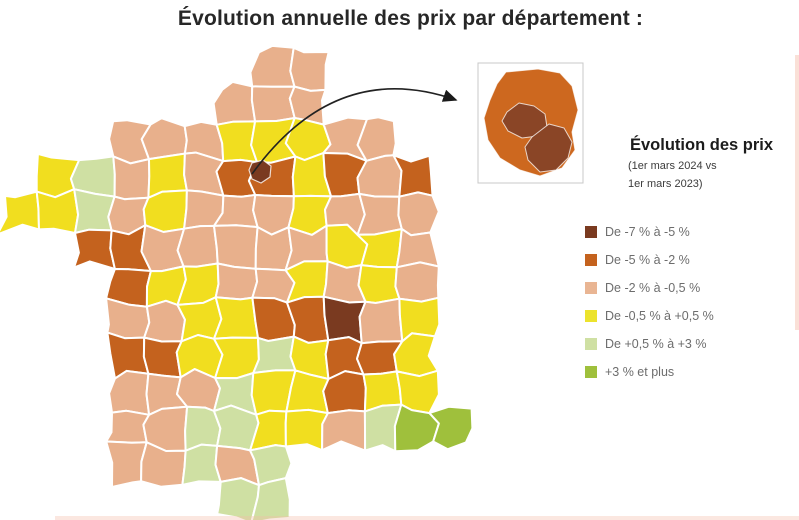  What do you see at coordinates (702, 145) in the screenshot?
I see `legend-title: Évolution des prix` at bounding box center [702, 145].